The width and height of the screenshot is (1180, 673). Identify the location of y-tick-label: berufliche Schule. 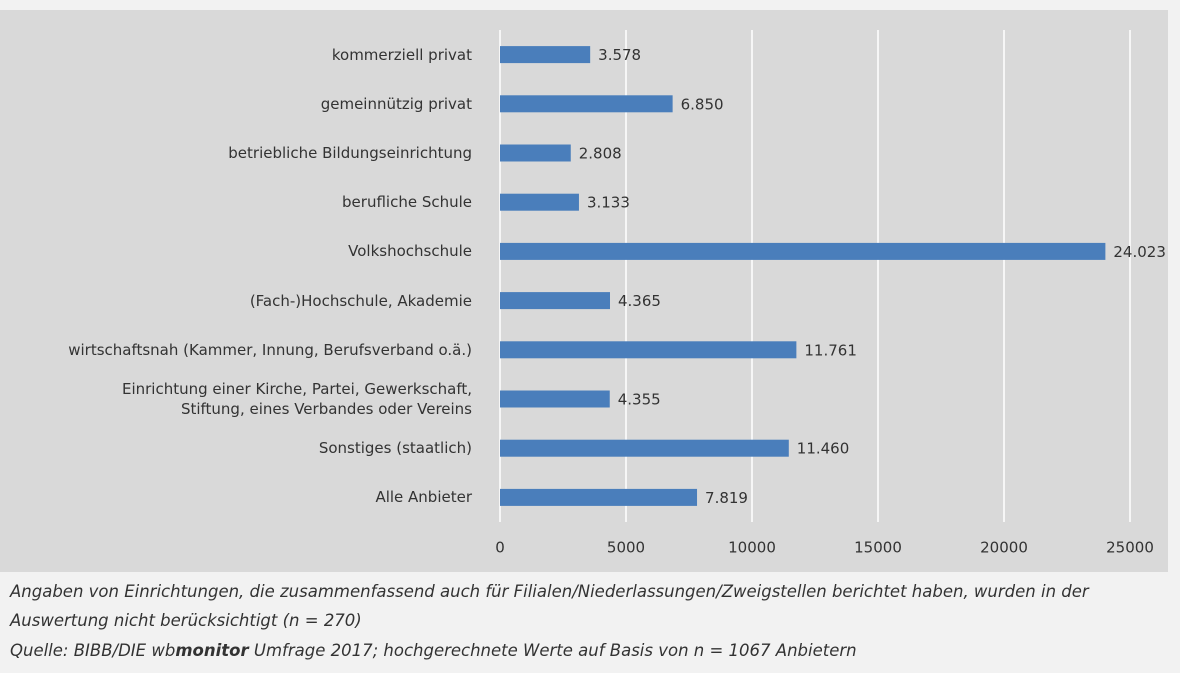
(407, 202).